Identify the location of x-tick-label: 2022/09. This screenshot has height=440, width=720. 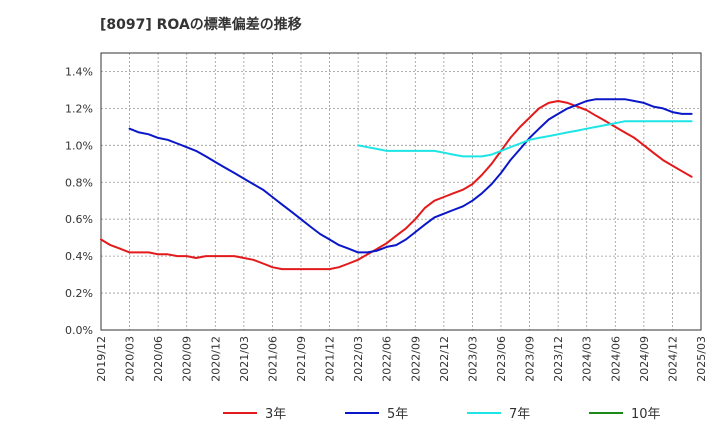
(415, 359).